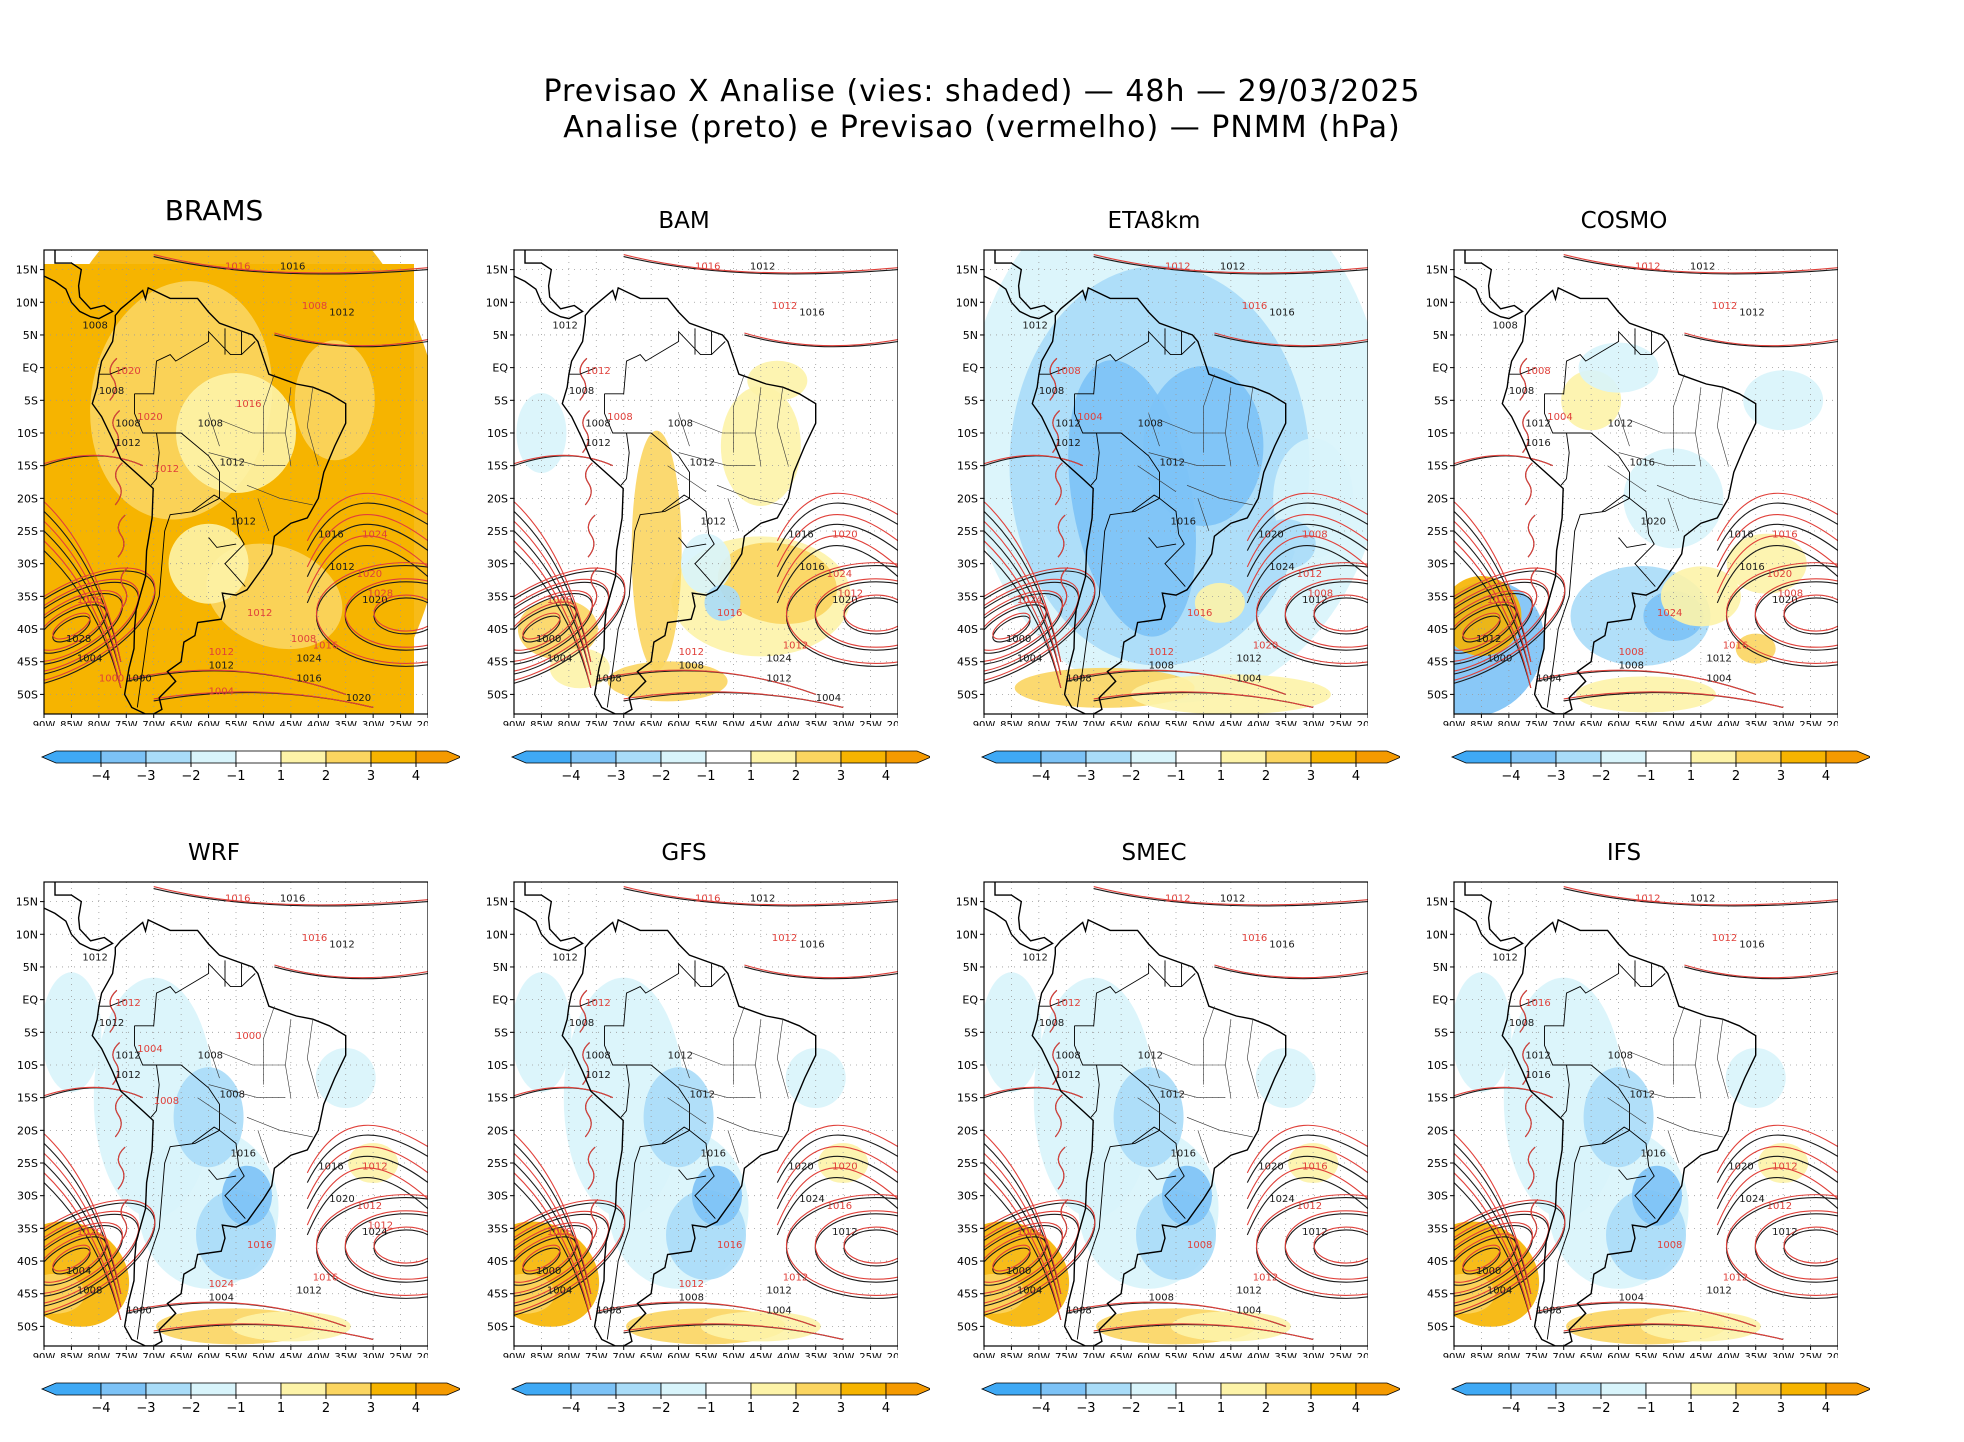 Image resolution: width=1964 pixels, height=1442 pixels. Describe the element at coordinates (684, 221) in the screenshot. I see `panel-title: BAM` at that location.